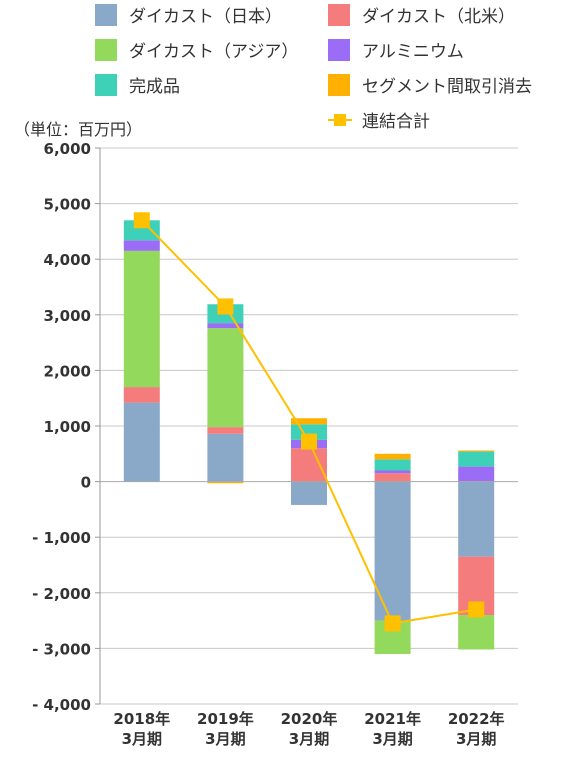  I want to click on legend-item: ダイカスト（日本）, so click(188, 14).